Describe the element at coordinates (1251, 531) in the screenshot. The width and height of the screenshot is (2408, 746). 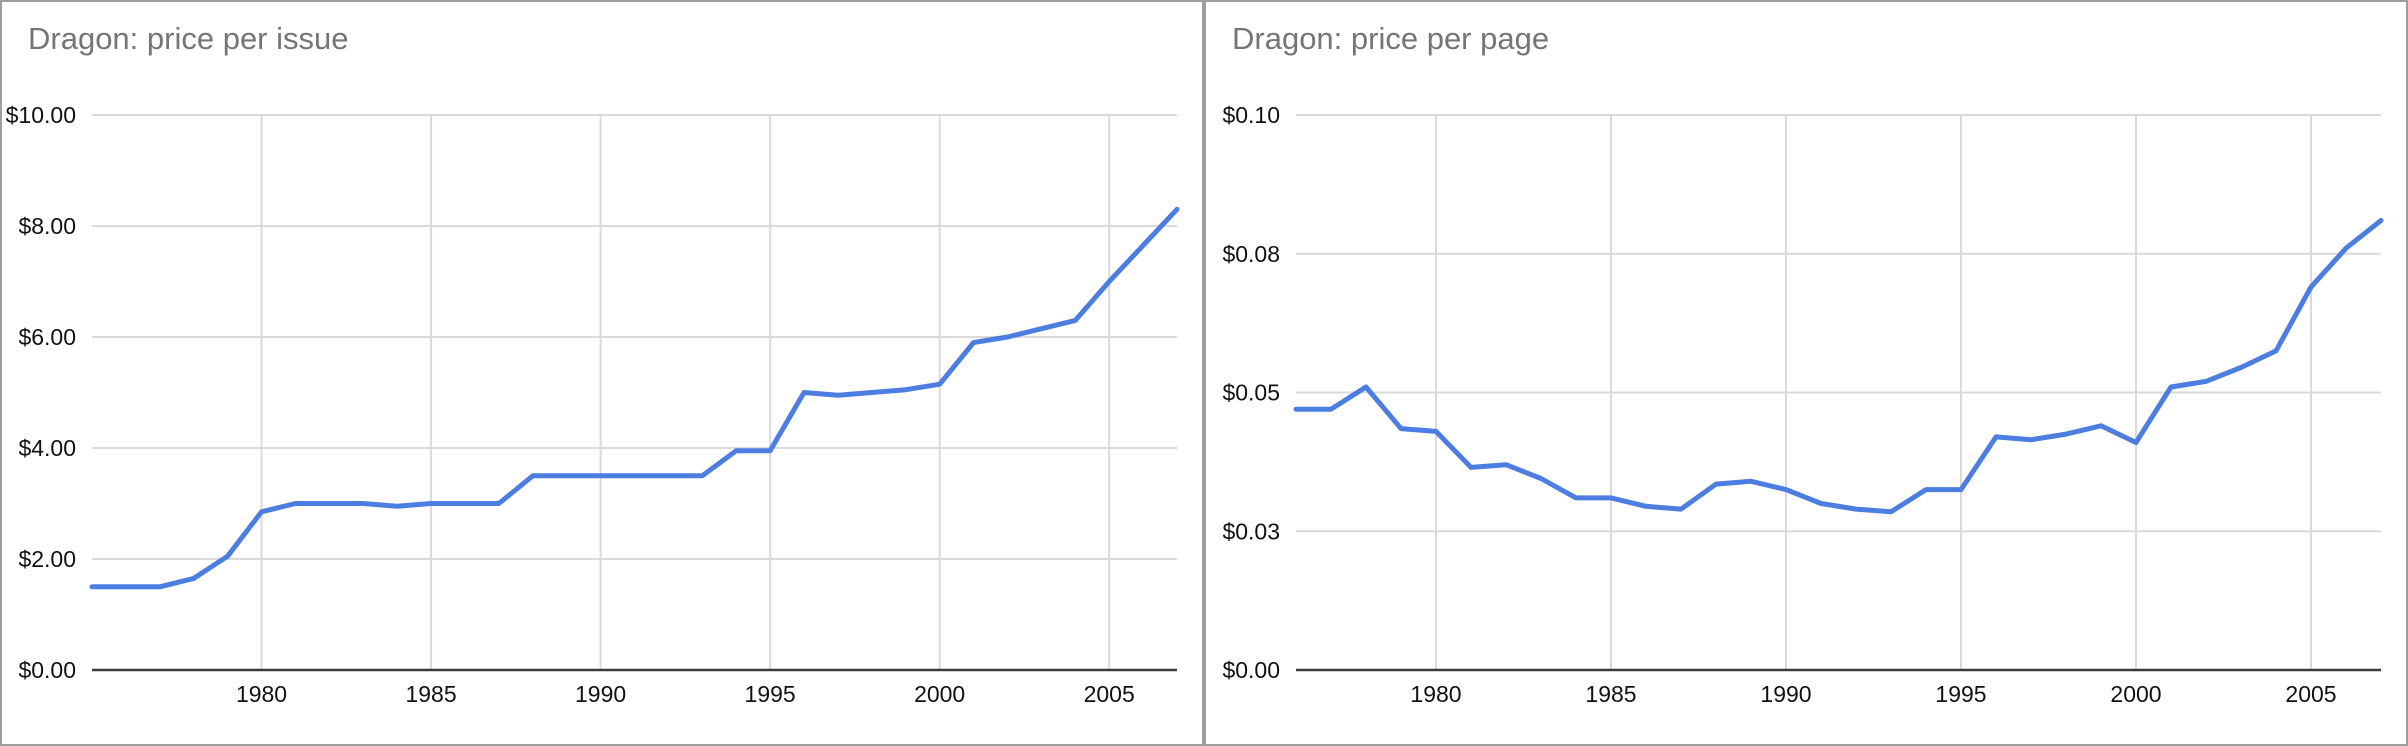
I see `y-axis-tick-label: $0.03` at that location.